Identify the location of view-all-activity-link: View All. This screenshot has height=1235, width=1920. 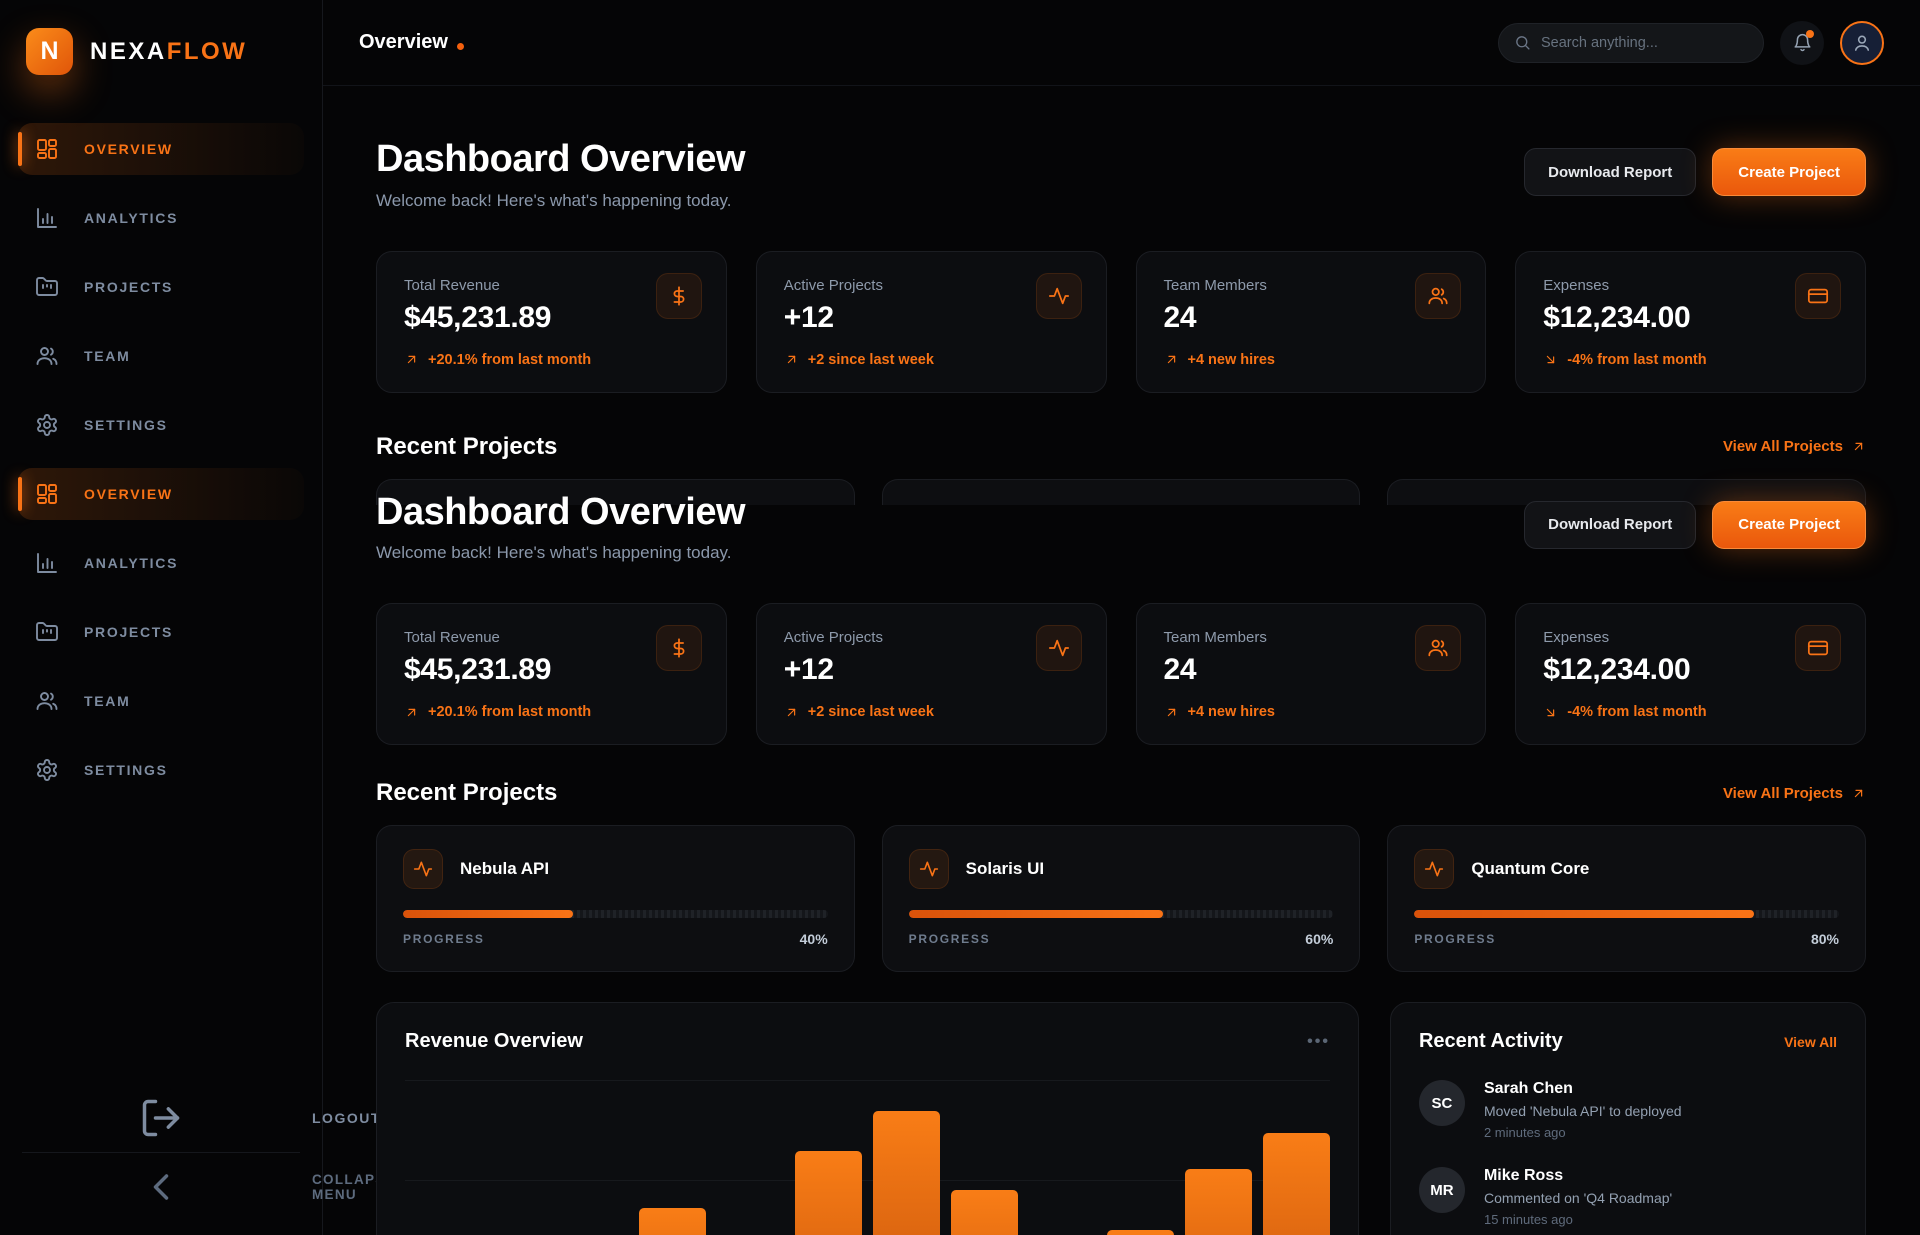
(1810, 1041).